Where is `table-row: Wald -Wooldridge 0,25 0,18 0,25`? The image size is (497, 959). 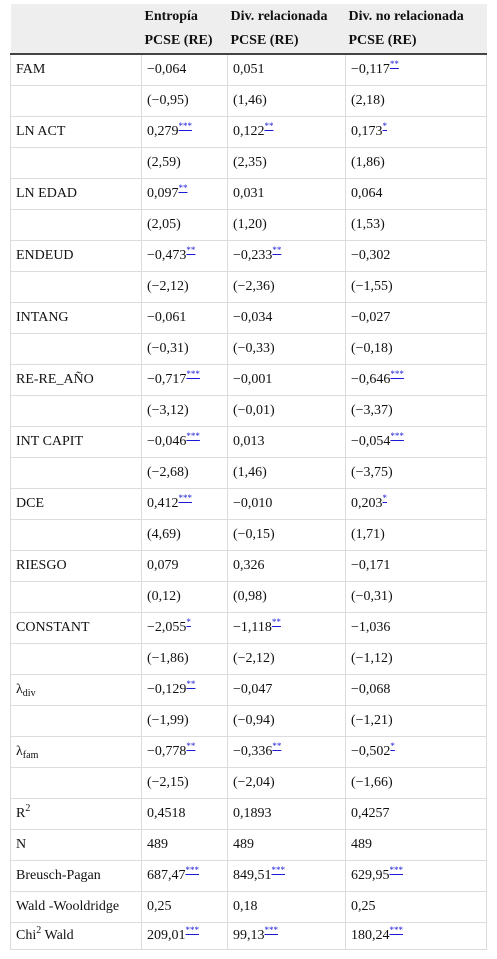 table-row: Wald -Wooldridge 0,25 0,18 0,25 is located at coordinates (248, 907).